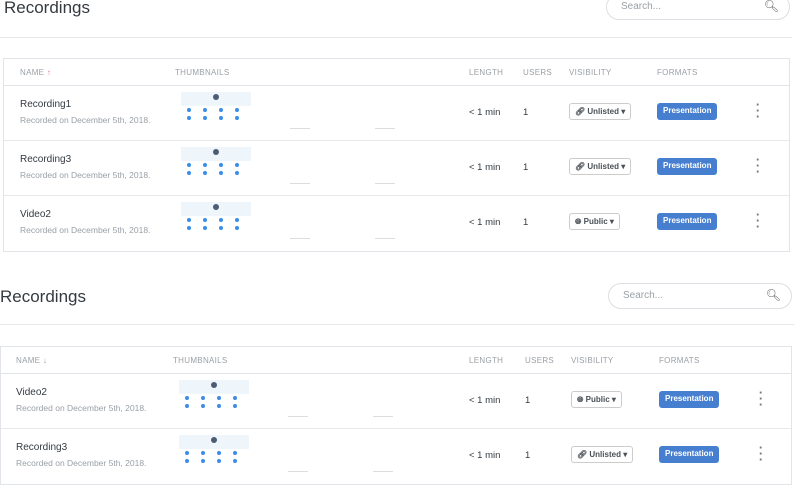 Image resolution: width=800 pixels, height=485 pixels. I want to click on column-name: NAME ↑, so click(36, 72).